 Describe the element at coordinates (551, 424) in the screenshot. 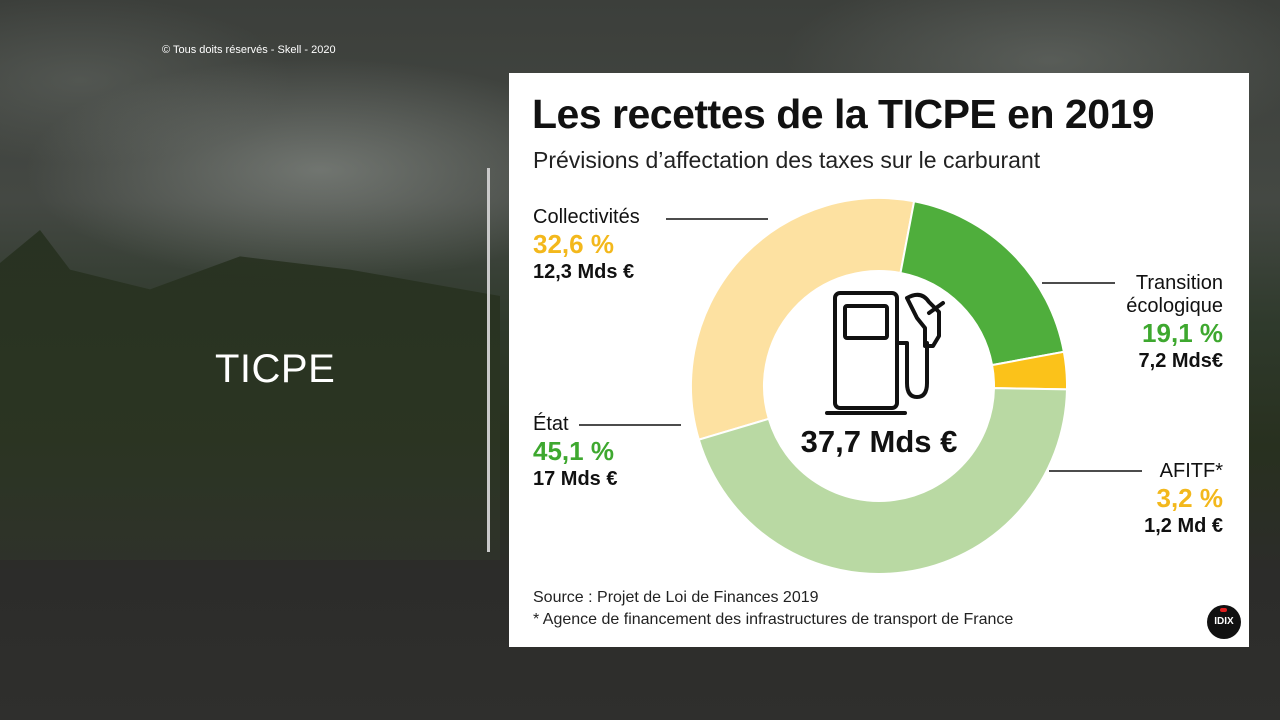

I see `slice-name: État` at that location.